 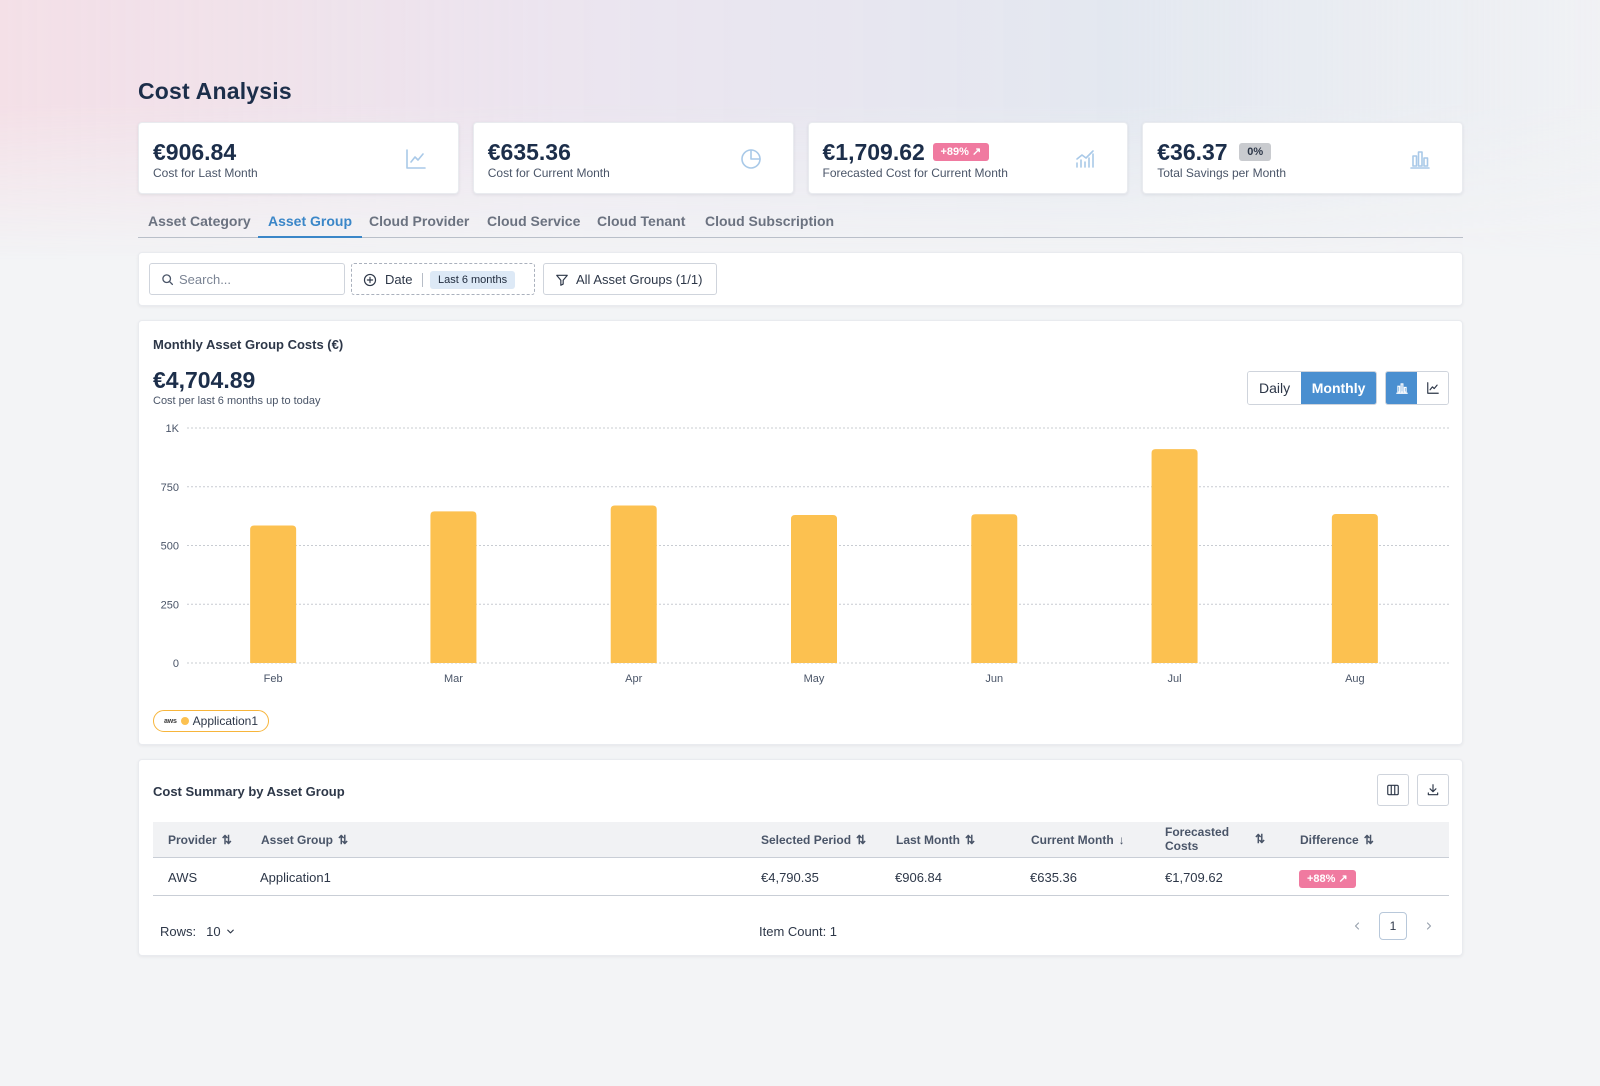 What do you see at coordinates (473, 280) in the screenshot?
I see `date-filter-value: Last 6 months` at bounding box center [473, 280].